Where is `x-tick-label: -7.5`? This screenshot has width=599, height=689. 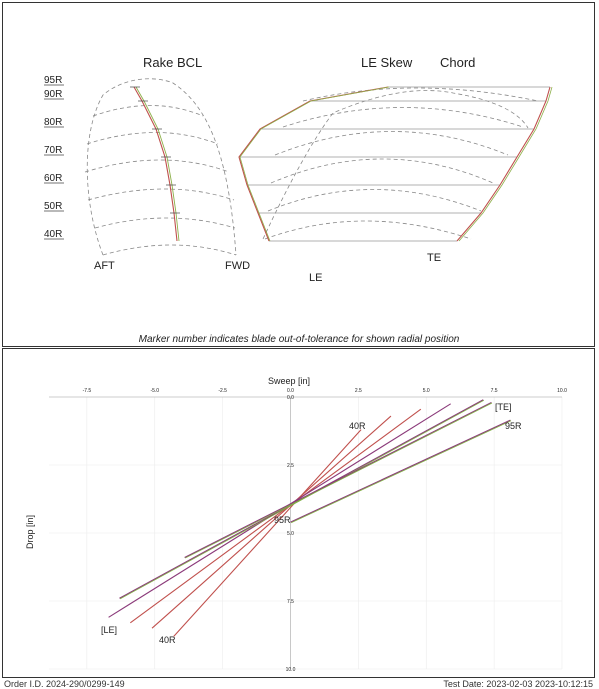
x-tick-label: -7.5 is located at coordinates (87, 391).